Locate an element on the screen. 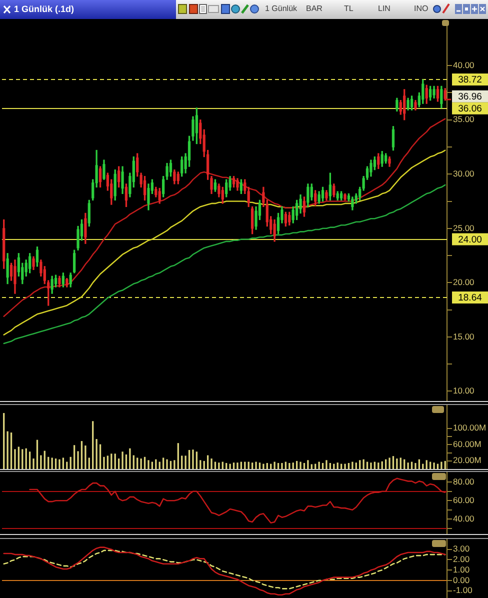 The height and width of the screenshot is (598, 488). text: BAR is located at coordinates (314, 9).